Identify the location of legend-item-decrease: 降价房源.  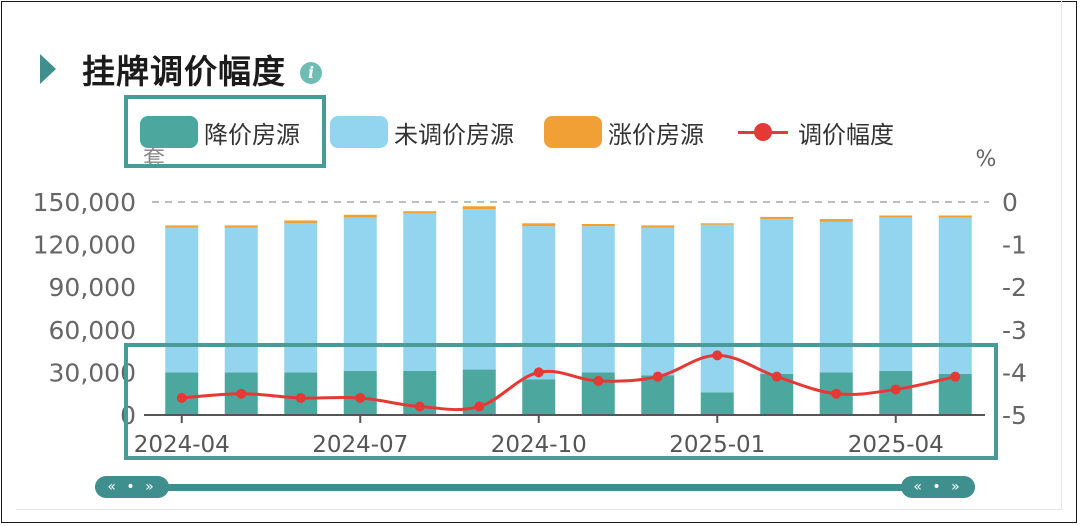
(220, 132).